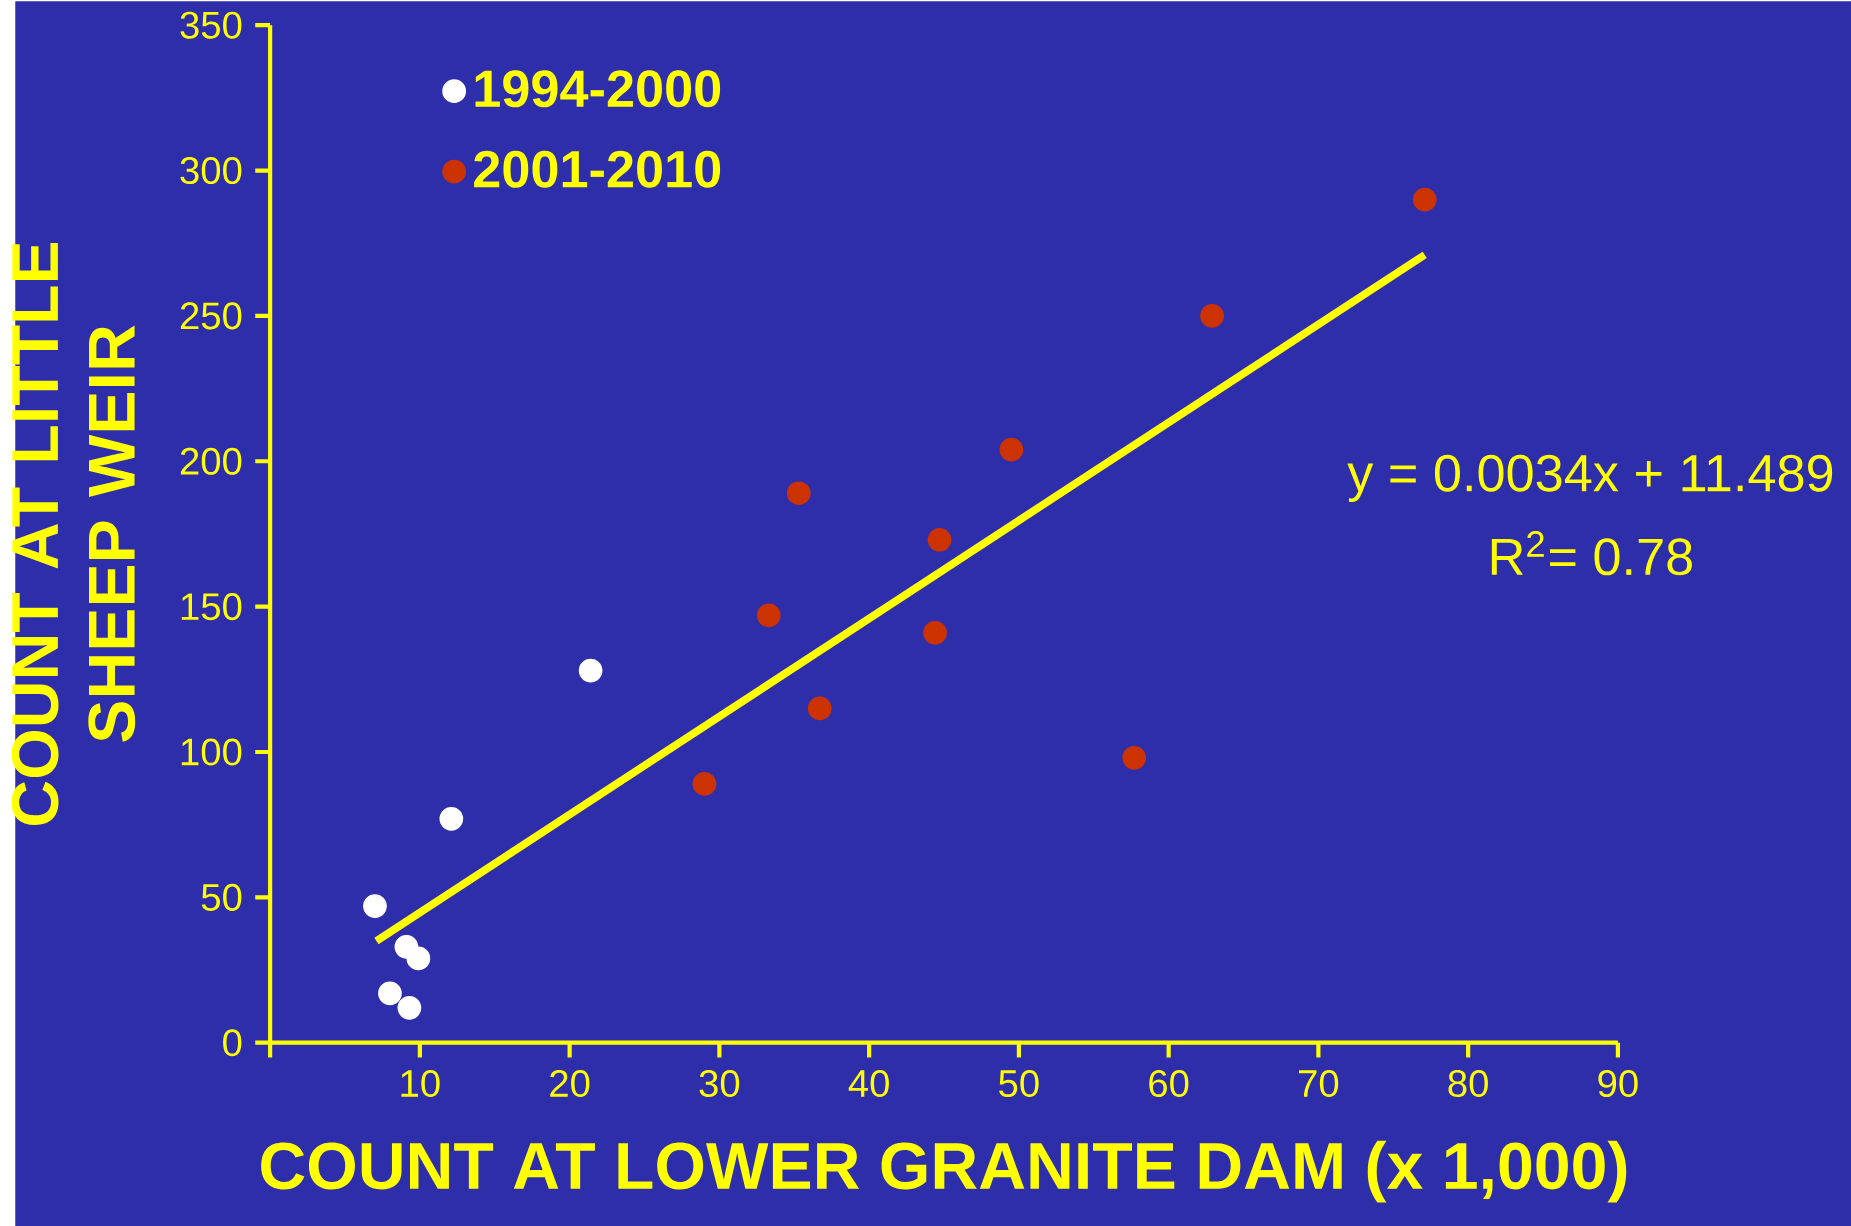  What do you see at coordinates (211, 316) in the screenshot?
I see `y-tick-label: 250` at bounding box center [211, 316].